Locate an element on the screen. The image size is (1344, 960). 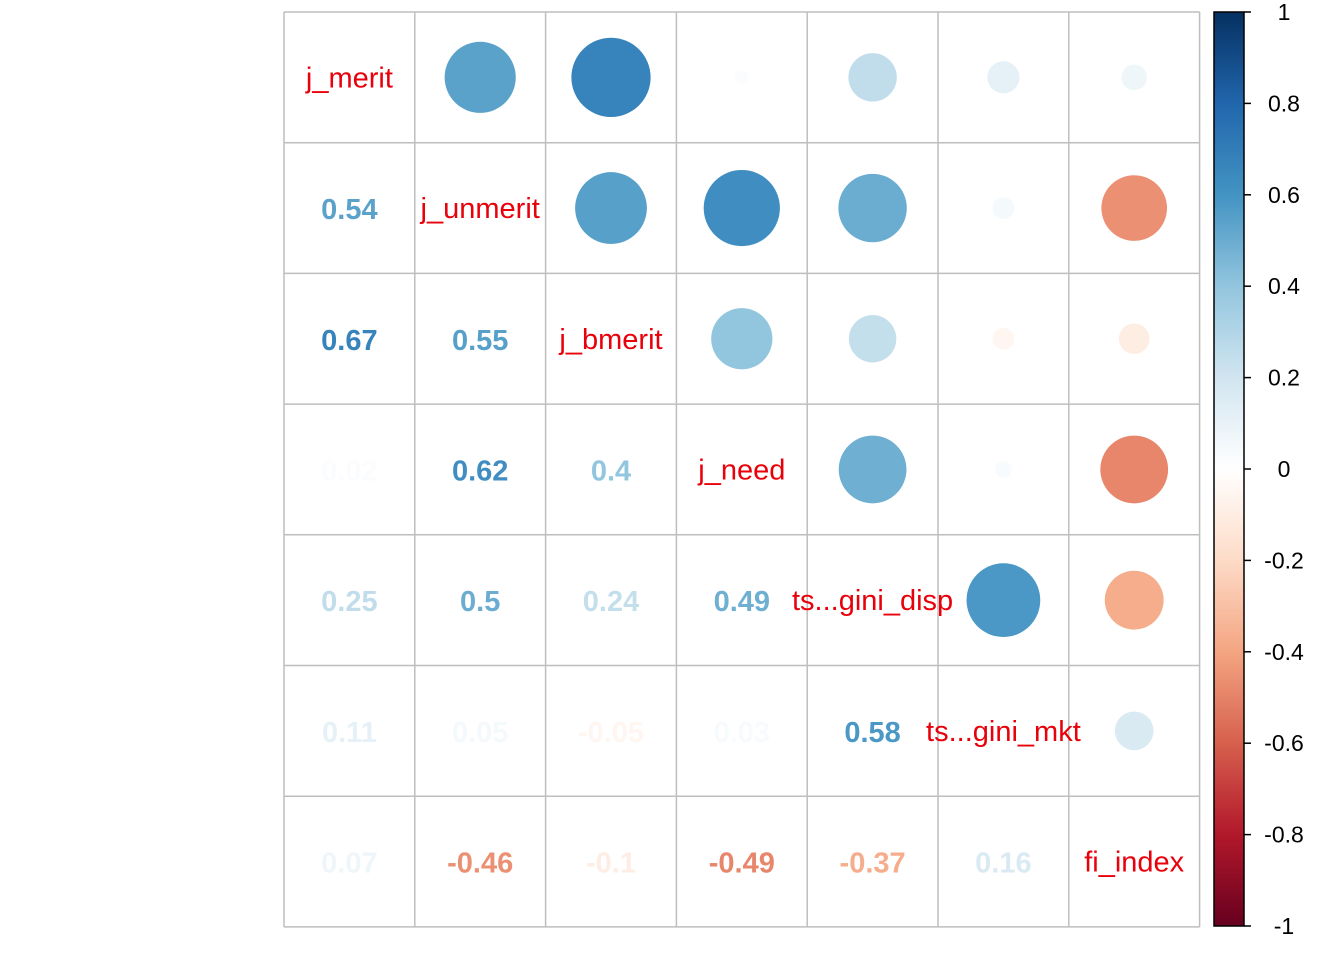
colorbar-tick-label: 0.4 is located at coordinates (1284, 286).